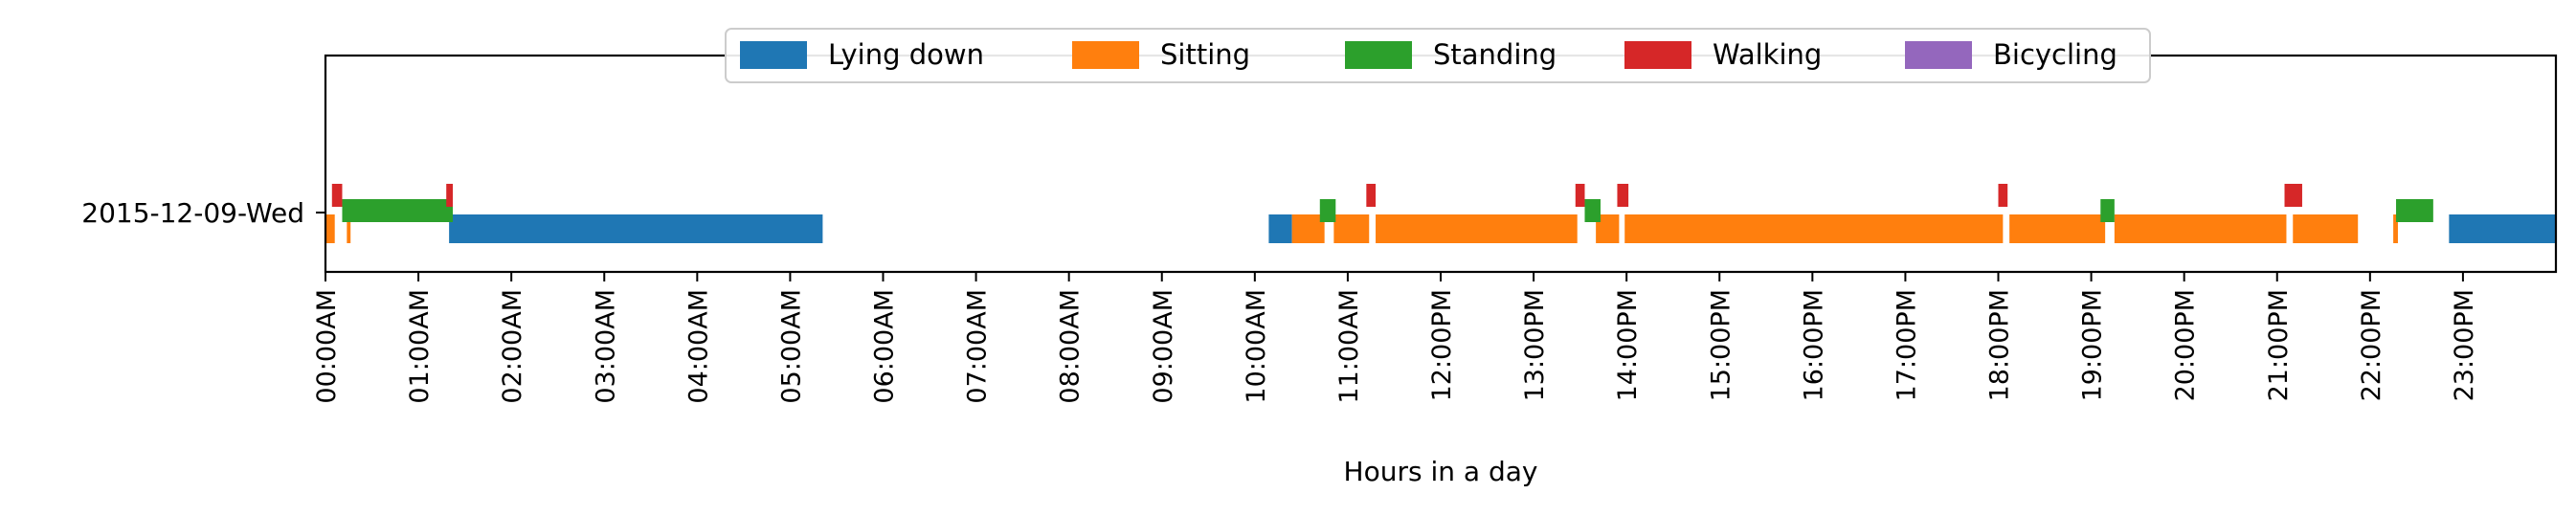 This screenshot has width=2576, height=517. What do you see at coordinates (698, 346) in the screenshot?
I see `x-tick-label: 04:00AM` at bounding box center [698, 346].